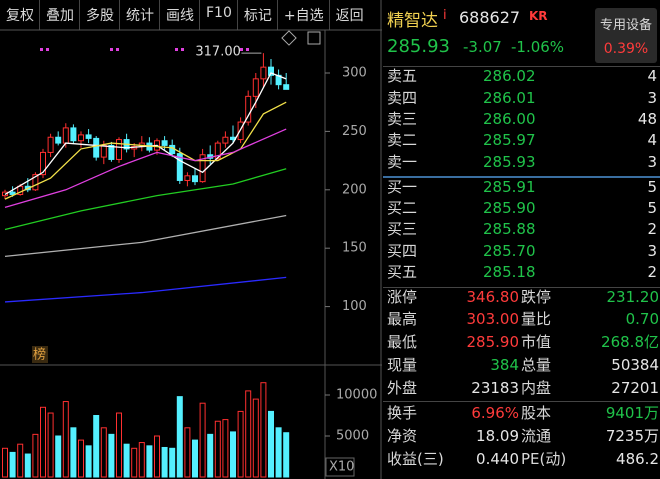  Describe the element at coordinates (179, 15) in the screenshot. I see `toolbar-button: 画线` at that location.